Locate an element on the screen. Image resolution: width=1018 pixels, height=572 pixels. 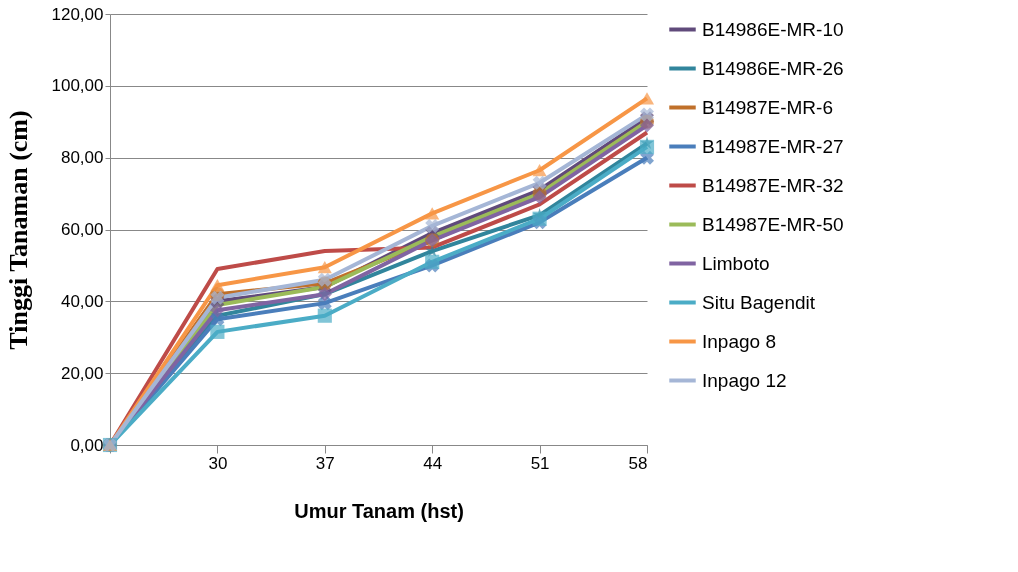
y-tick-label: 120,00 is located at coordinates (77, 14).